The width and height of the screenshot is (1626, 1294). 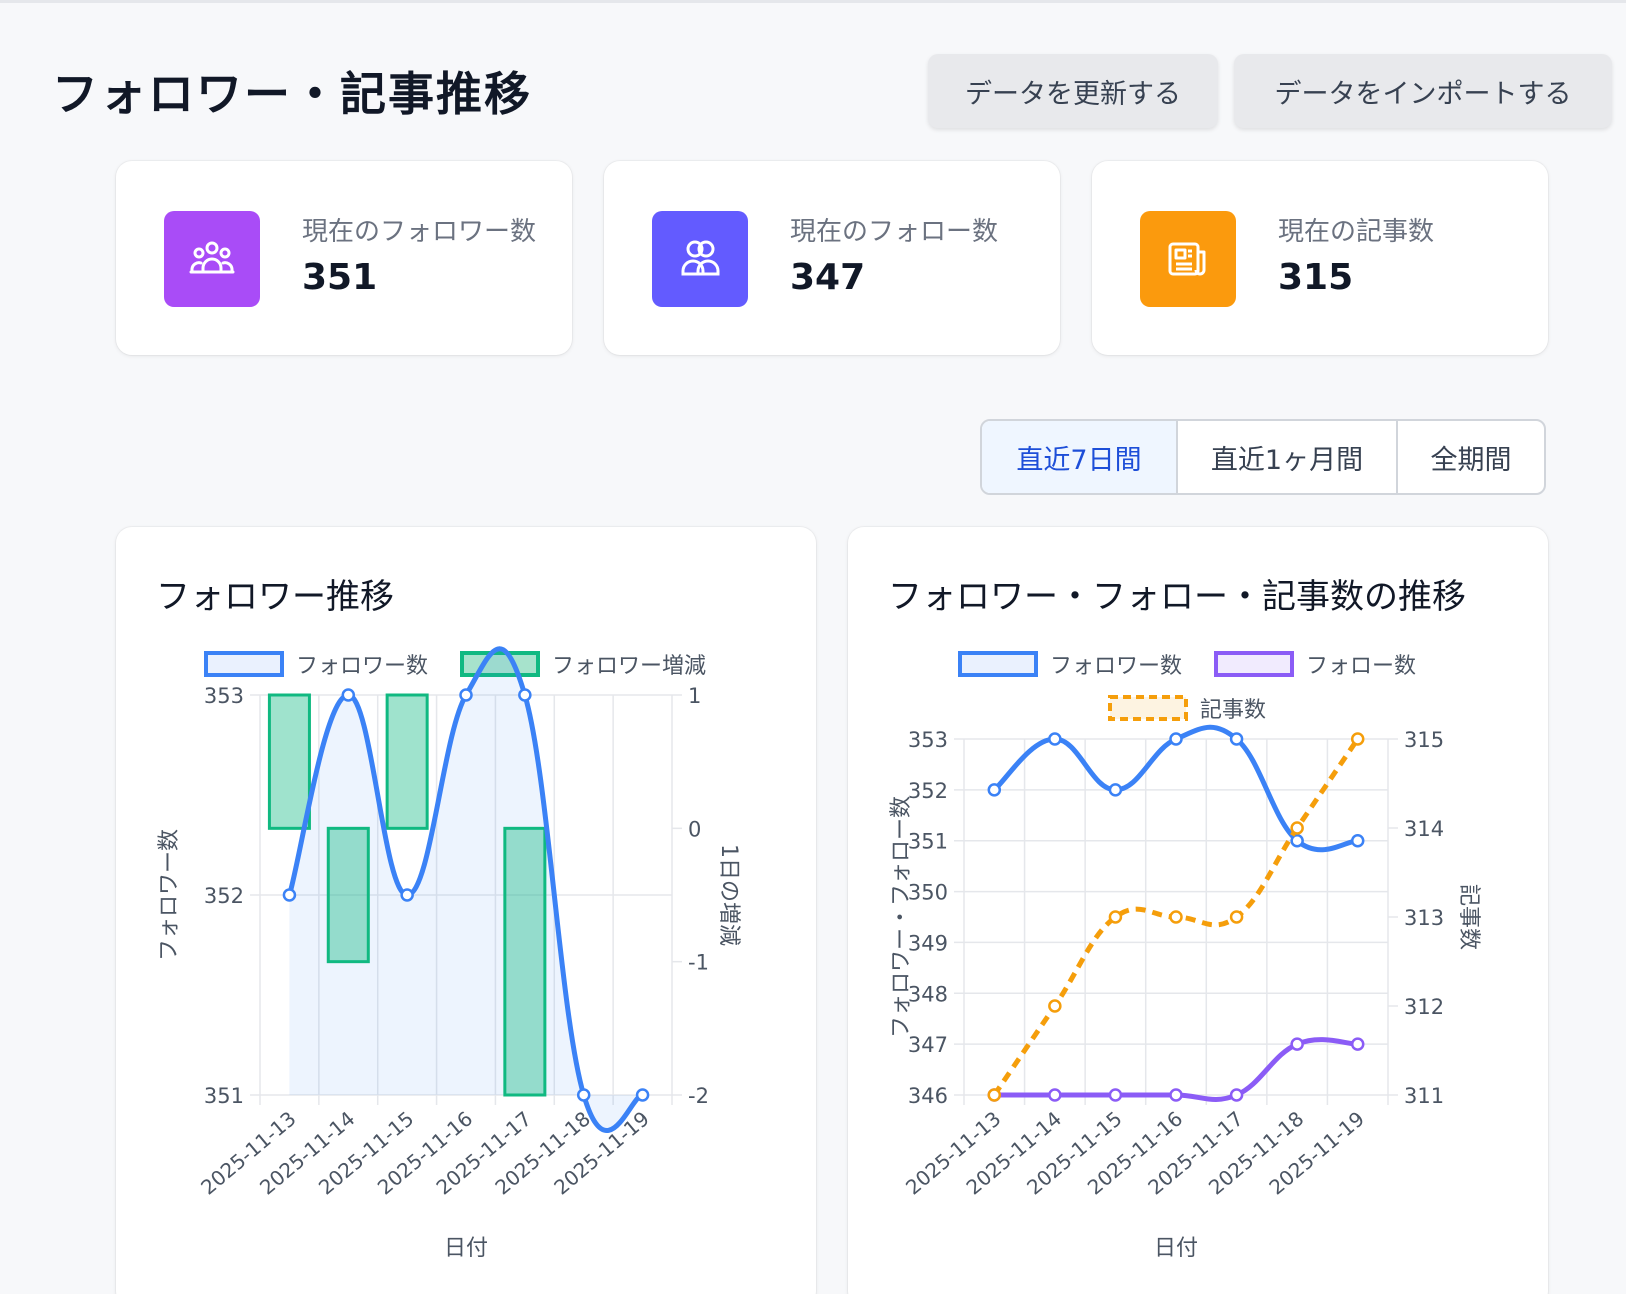 I want to click on import-data-button: データをインポートする, so click(x=1423, y=91).